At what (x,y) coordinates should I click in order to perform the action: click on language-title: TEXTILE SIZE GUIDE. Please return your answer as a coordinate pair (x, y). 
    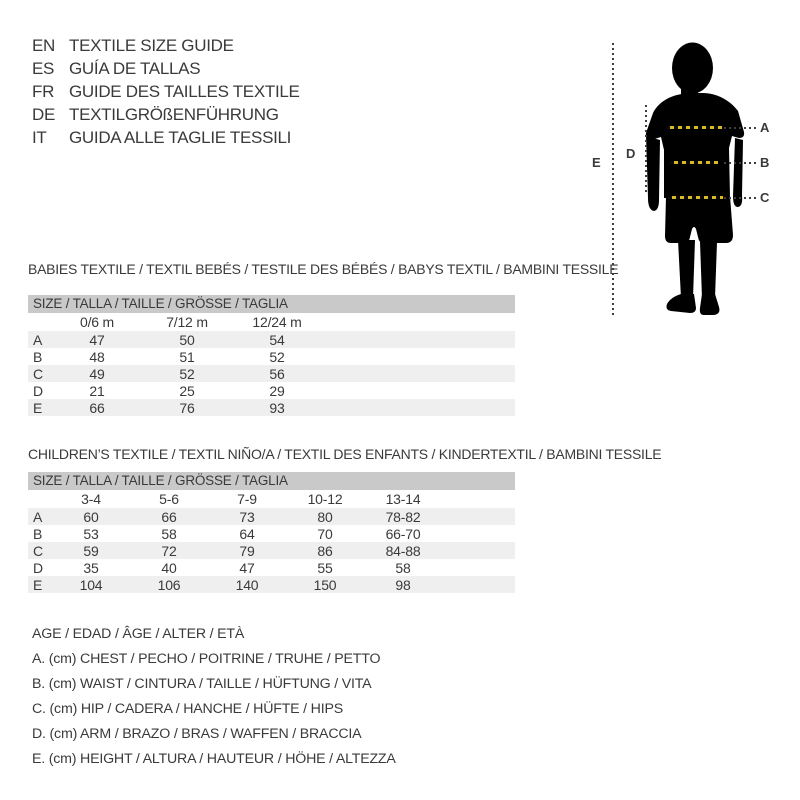
    Looking at the image, I should click on (151, 45).